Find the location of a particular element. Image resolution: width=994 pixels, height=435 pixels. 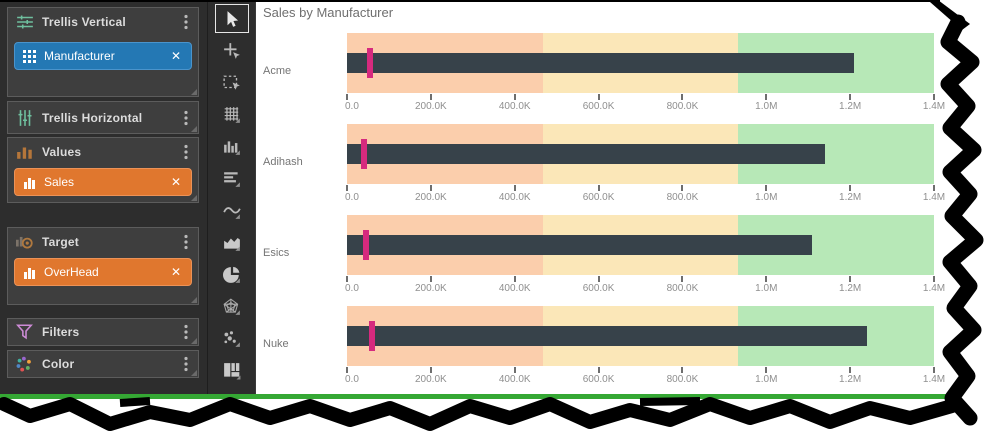

well-values: Values Sales ✕ is located at coordinates (103, 170).